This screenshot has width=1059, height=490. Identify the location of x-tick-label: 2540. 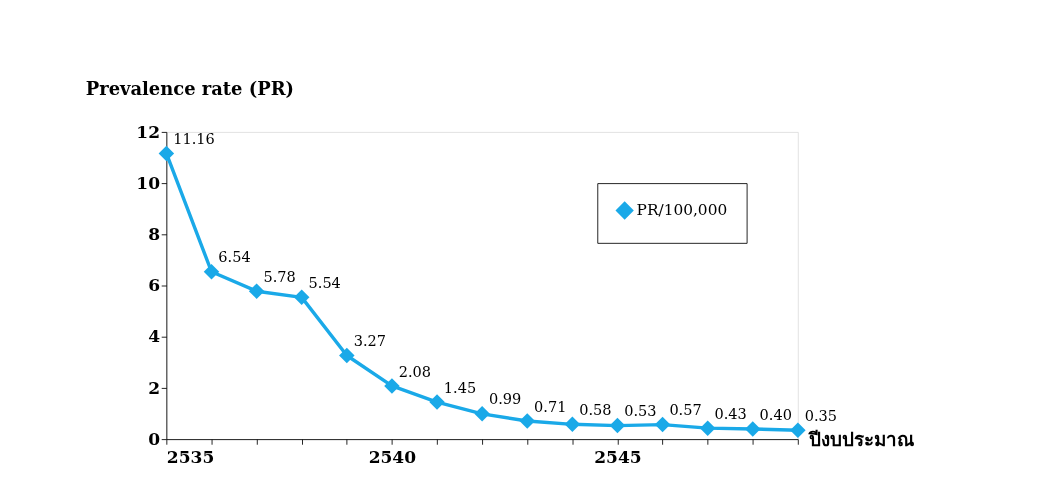
(392, 457).